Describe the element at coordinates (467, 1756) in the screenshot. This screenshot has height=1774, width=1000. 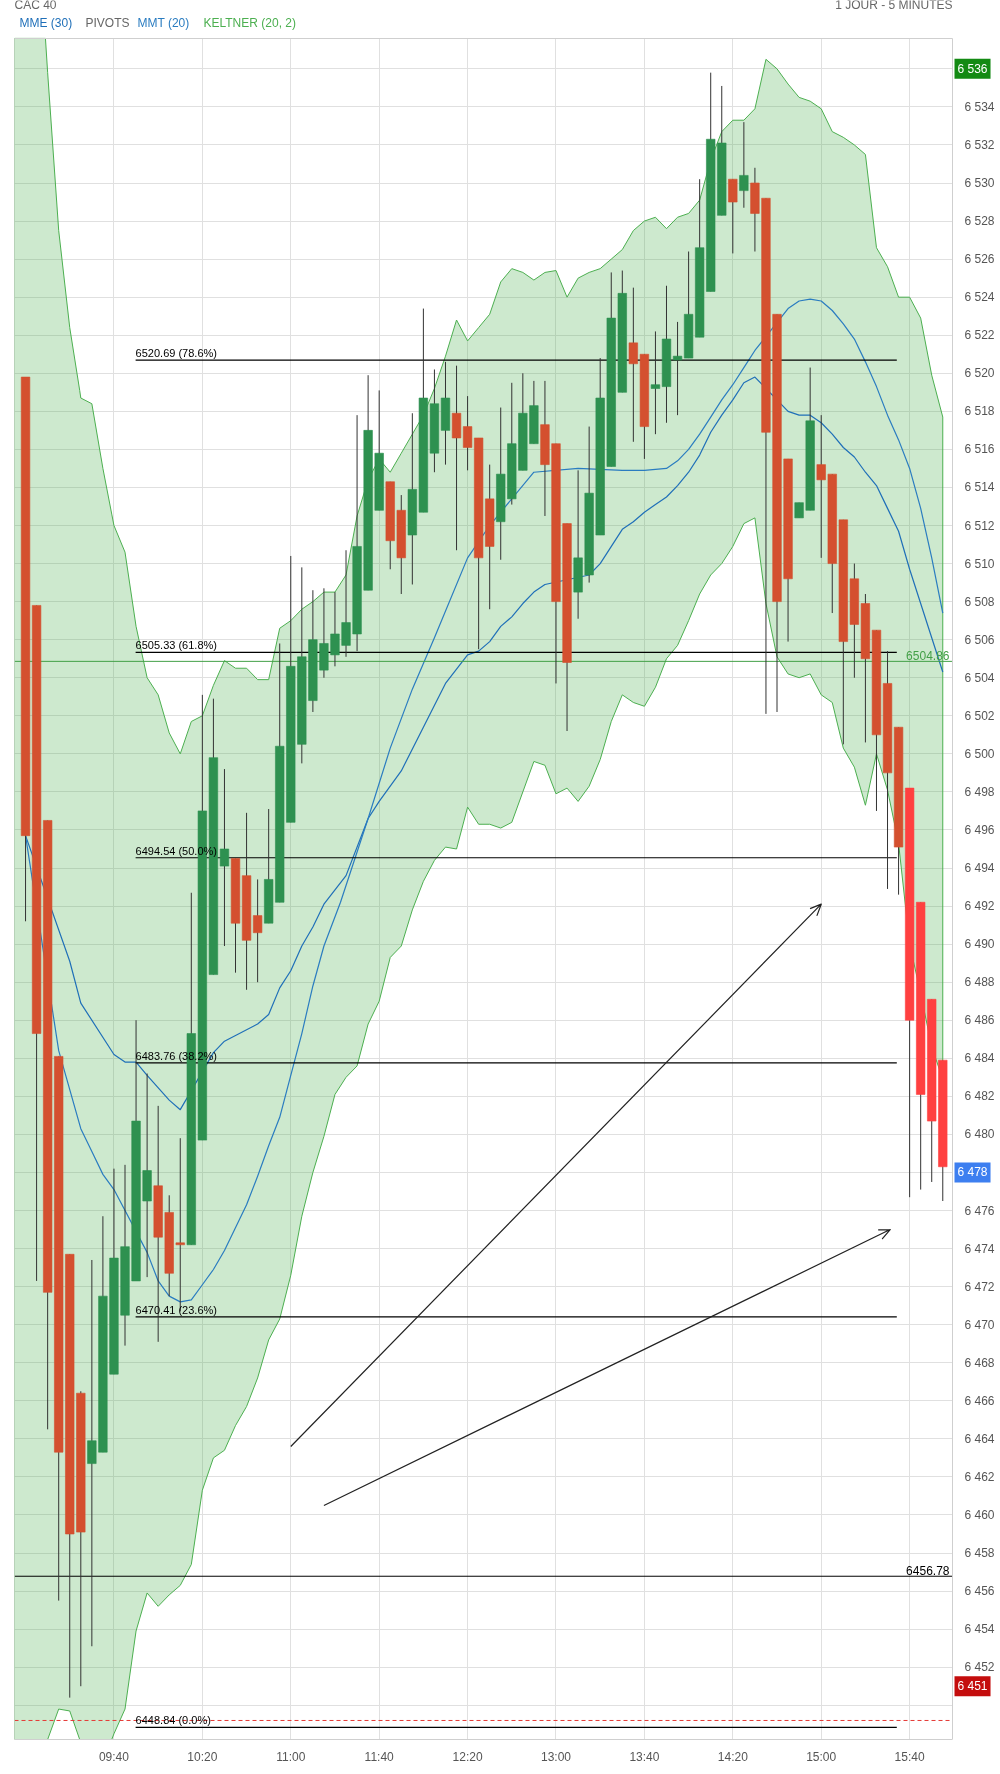
I see `x-tick-label: 12:20` at that location.